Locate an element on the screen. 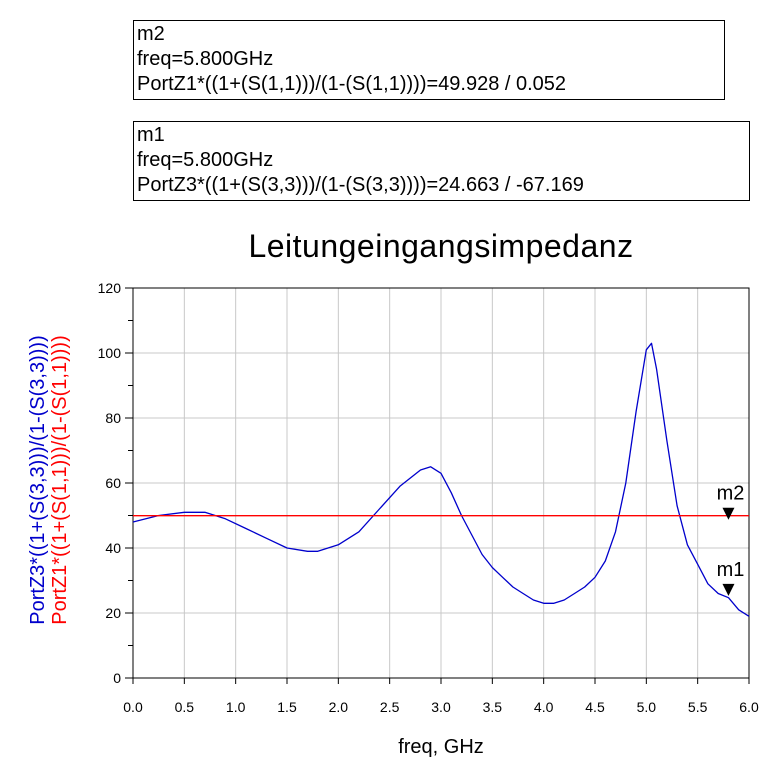 The image size is (784, 772). y-tick-label: 60 is located at coordinates (113, 483).